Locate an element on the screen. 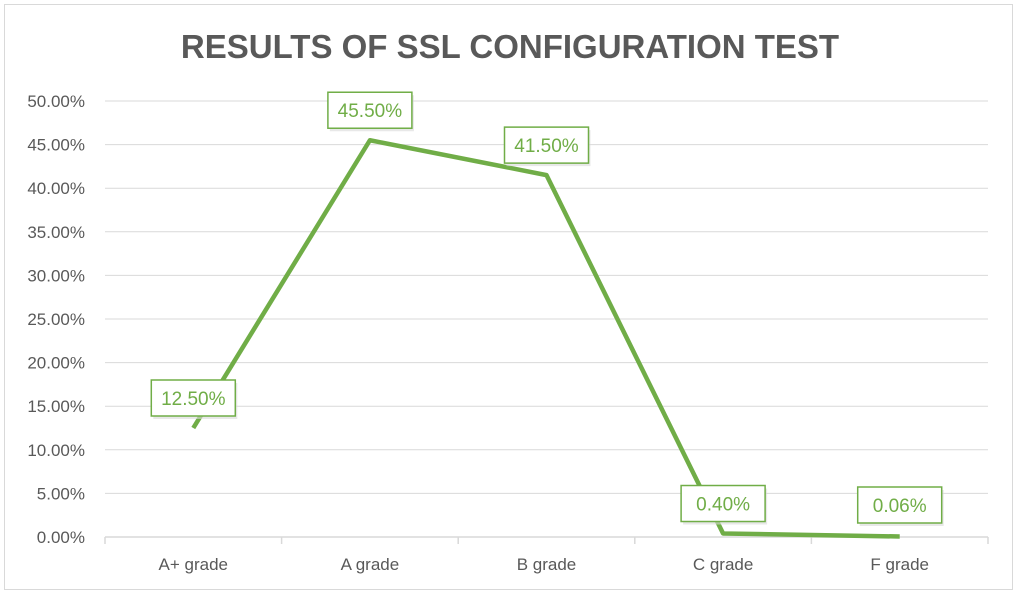 This screenshot has width=1019, height=594. data-label-text: 12.50% is located at coordinates (193, 399).